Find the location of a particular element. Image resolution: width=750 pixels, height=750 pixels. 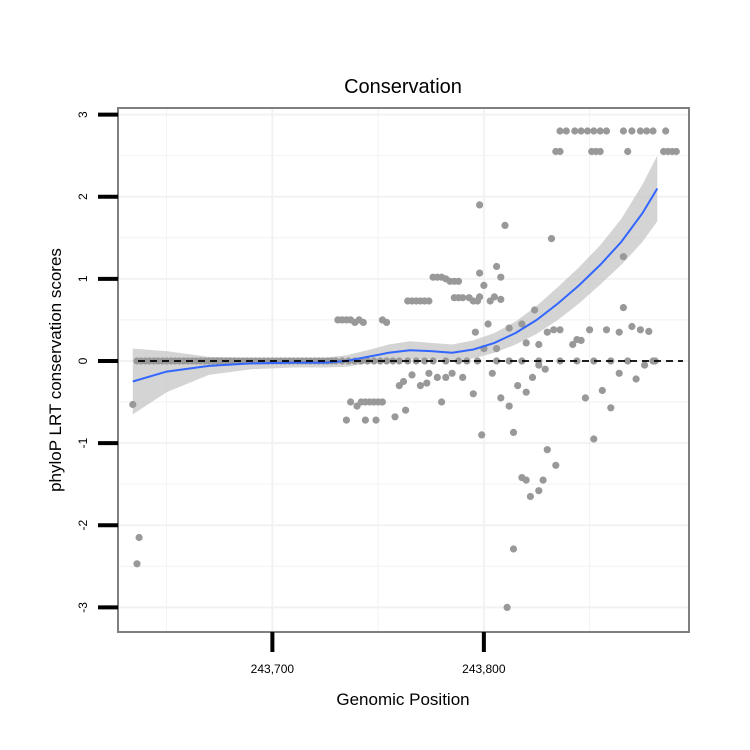

y-tick-label: -2 is located at coordinates (83, 525).